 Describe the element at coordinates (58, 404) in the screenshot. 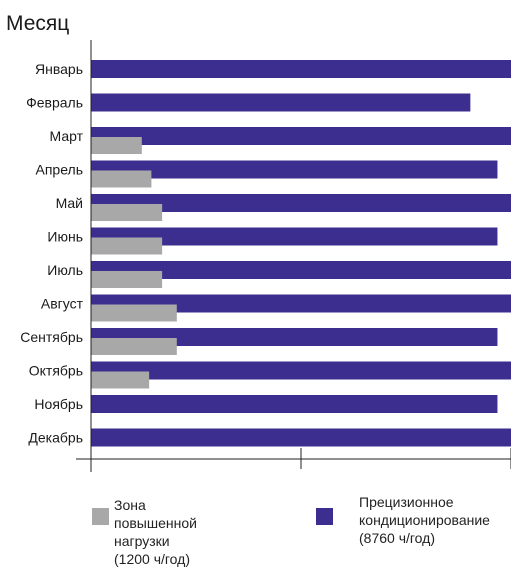

I see `category-label: Ноябрь` at that location.